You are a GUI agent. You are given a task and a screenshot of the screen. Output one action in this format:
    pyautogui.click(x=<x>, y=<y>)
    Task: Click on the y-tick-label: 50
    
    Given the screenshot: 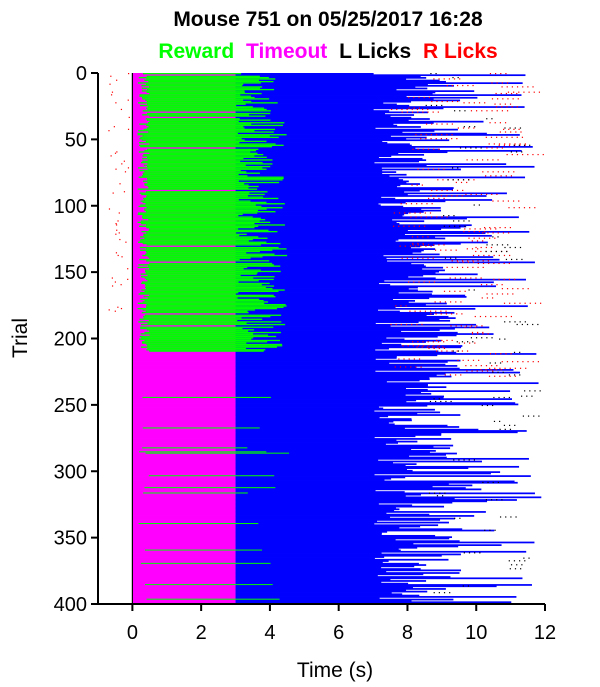 What is the action you would take?
    pyautogui.click(x=76, y=140)
    